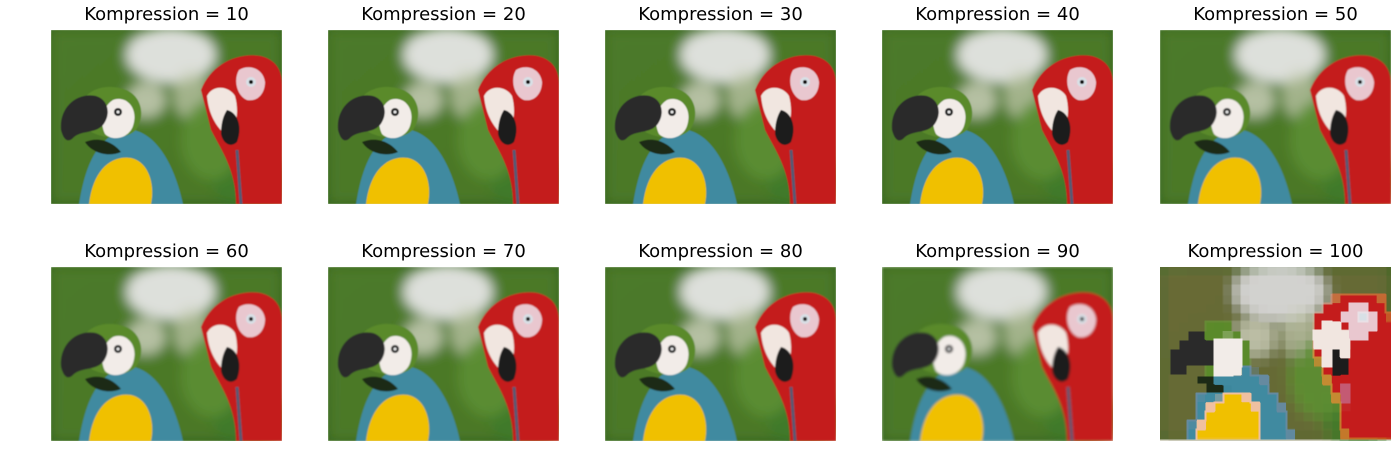 The height and width of the screenshot is (472, 1397). I want to click on panel-title: Kompression = 20, so click(443, 14).